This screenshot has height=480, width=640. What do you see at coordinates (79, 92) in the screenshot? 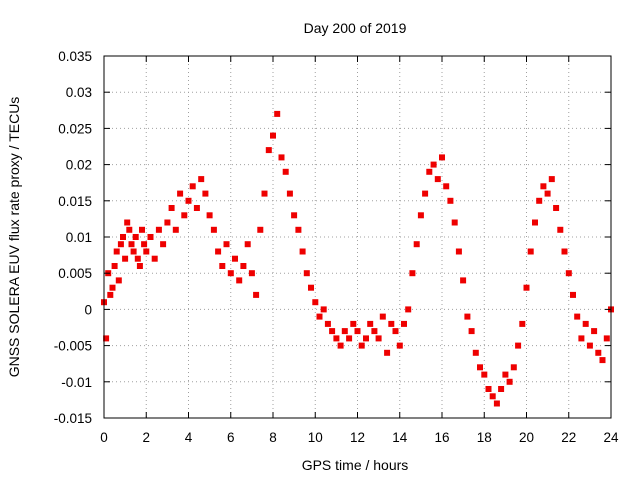
I see `y-tick-label: 0.03` at bounding box center [79, 92].